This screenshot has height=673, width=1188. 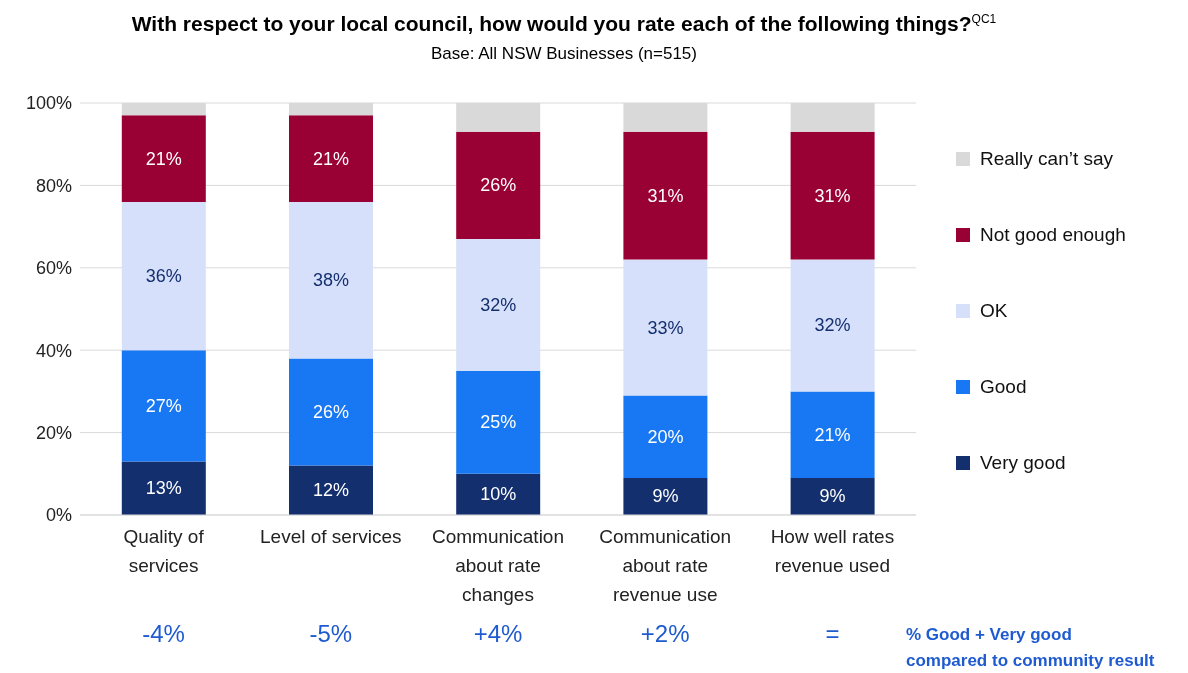 I want to click on text: +2%, so click(x=665, y=634).